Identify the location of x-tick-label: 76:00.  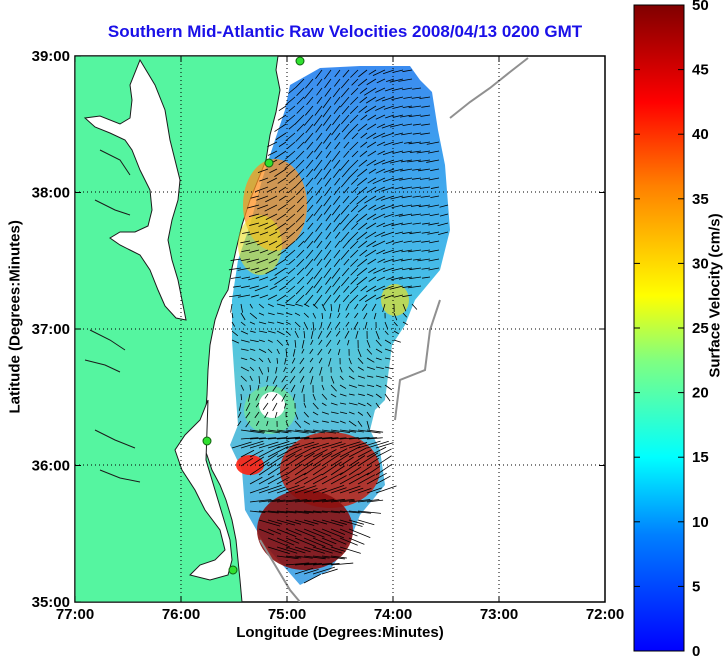
(181, 614).